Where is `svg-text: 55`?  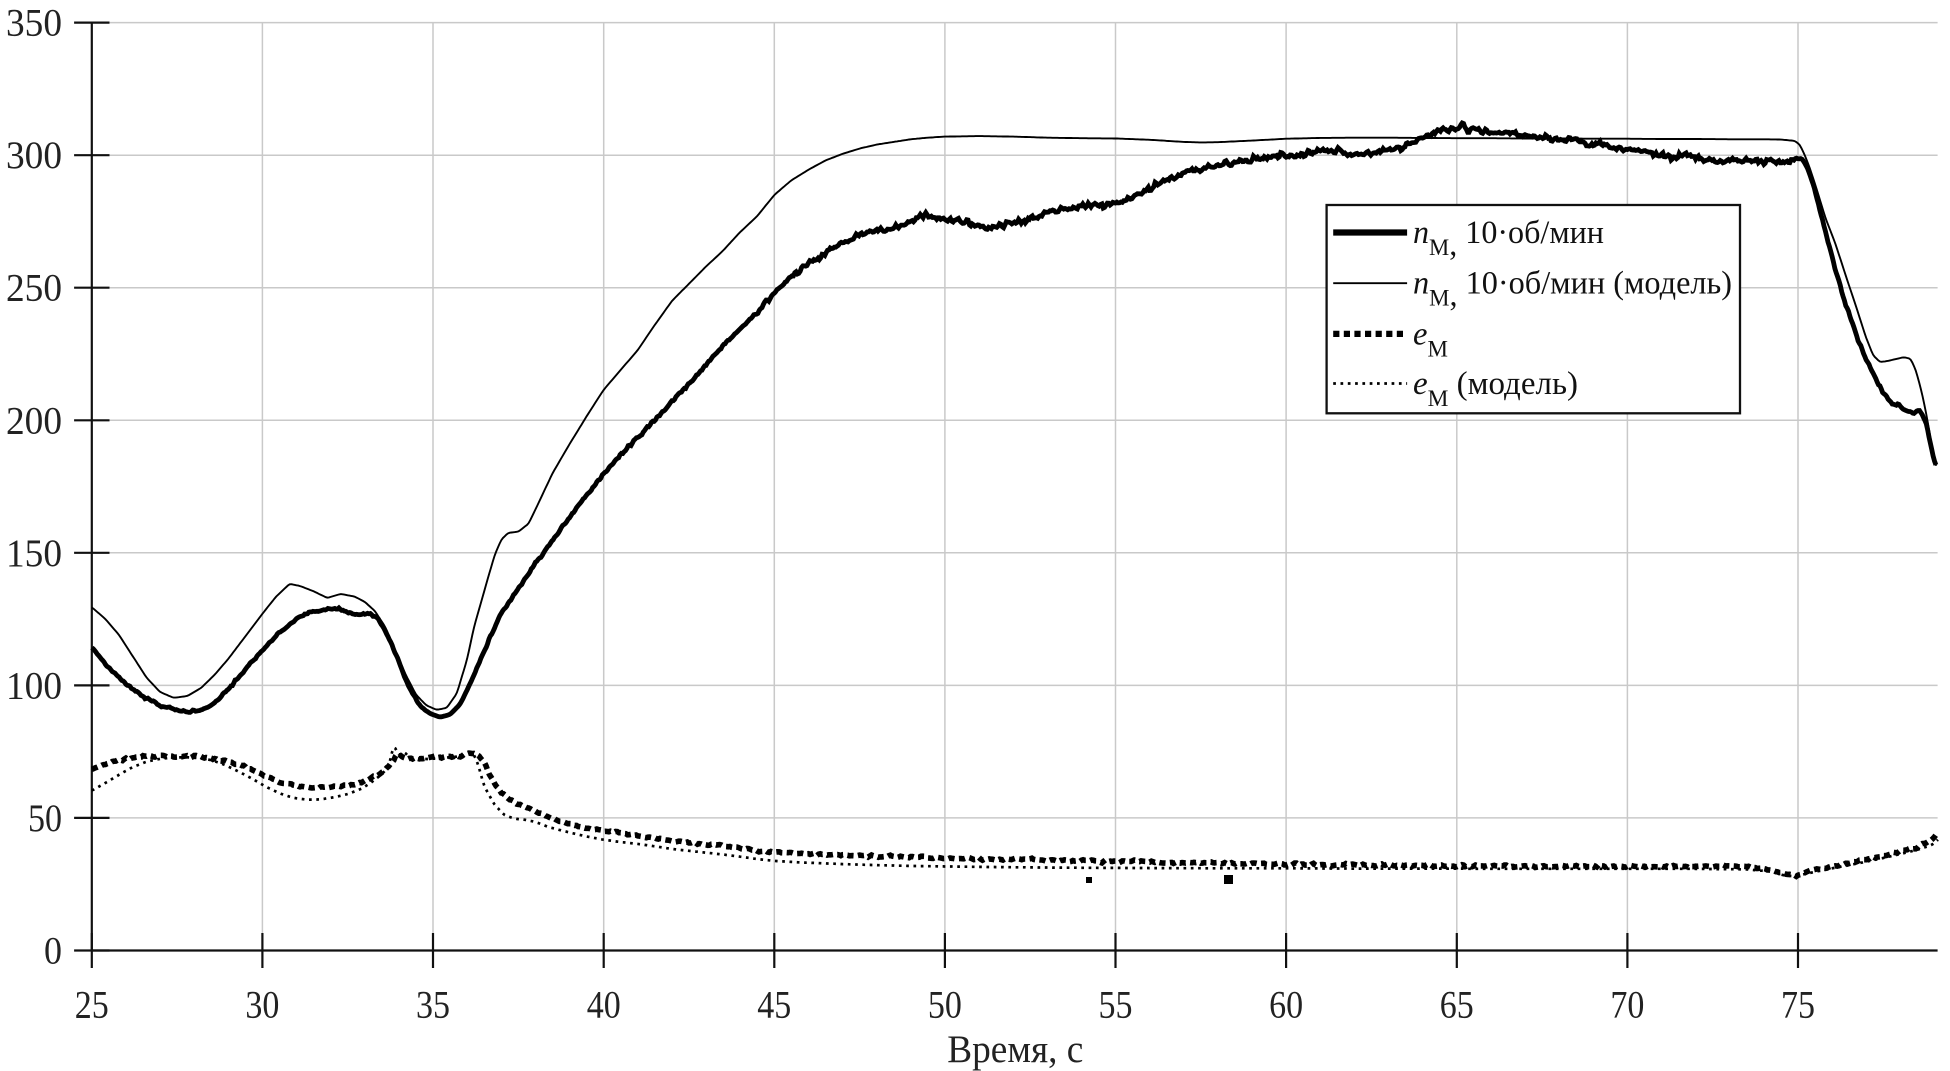 svg-text: 55 is located at coordinates (1116, 1005).